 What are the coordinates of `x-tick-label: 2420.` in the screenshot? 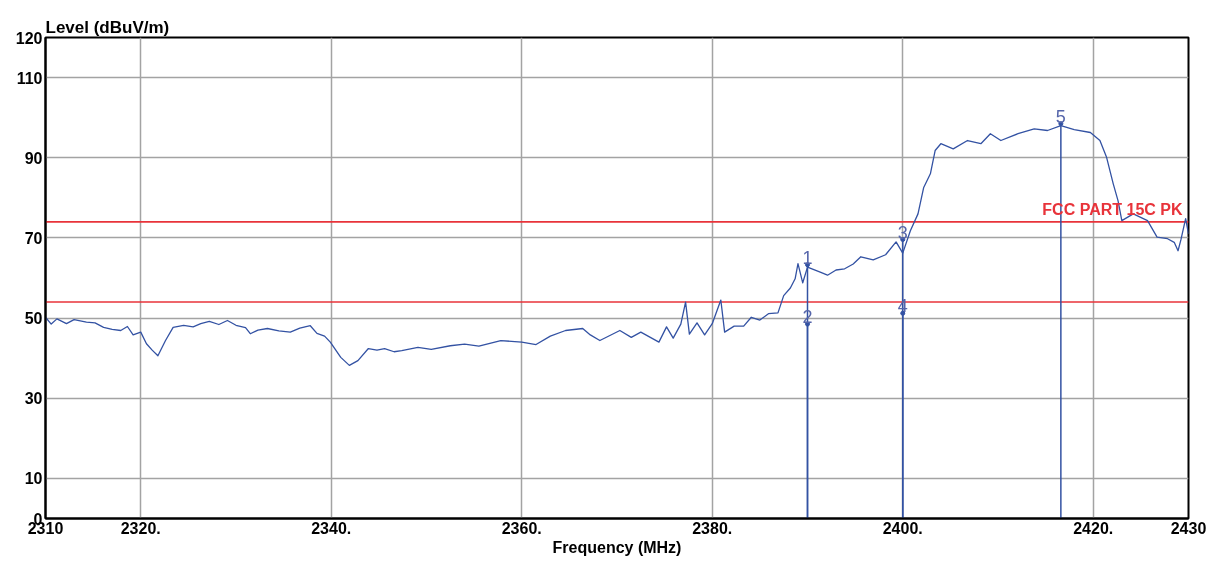 It's located at (1093, 528).